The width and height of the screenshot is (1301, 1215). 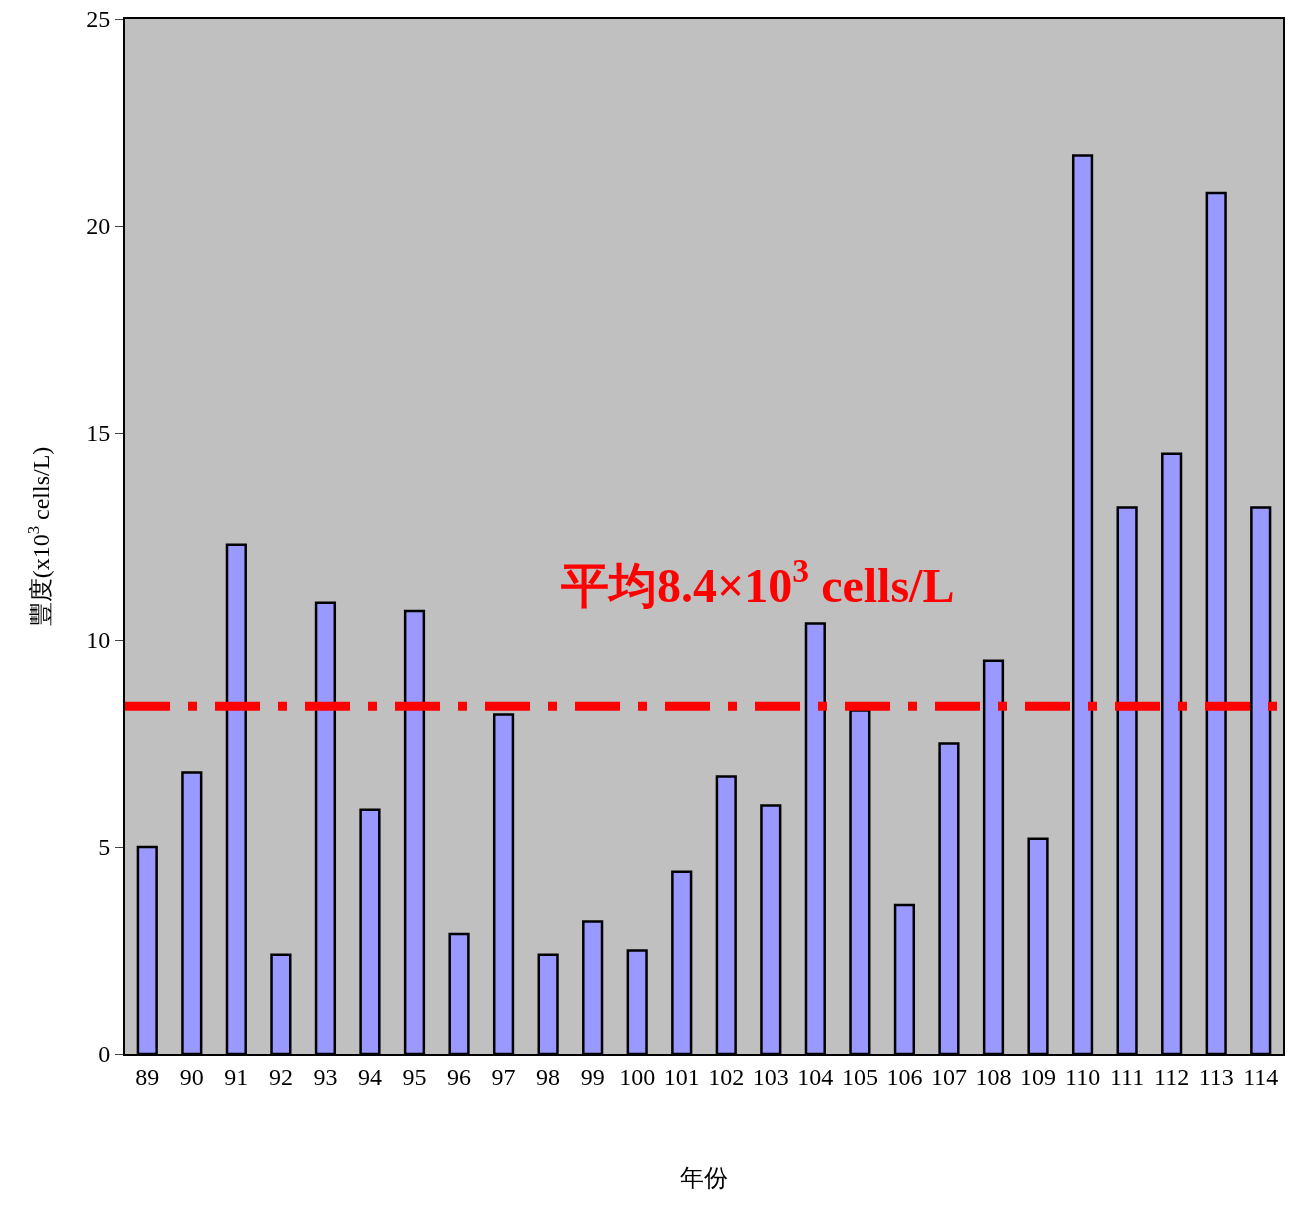 What do you see at coordinates (815, 1076) in the screenshot?
I see `x-tick-label: 104` at bounding box center [815, 1076].